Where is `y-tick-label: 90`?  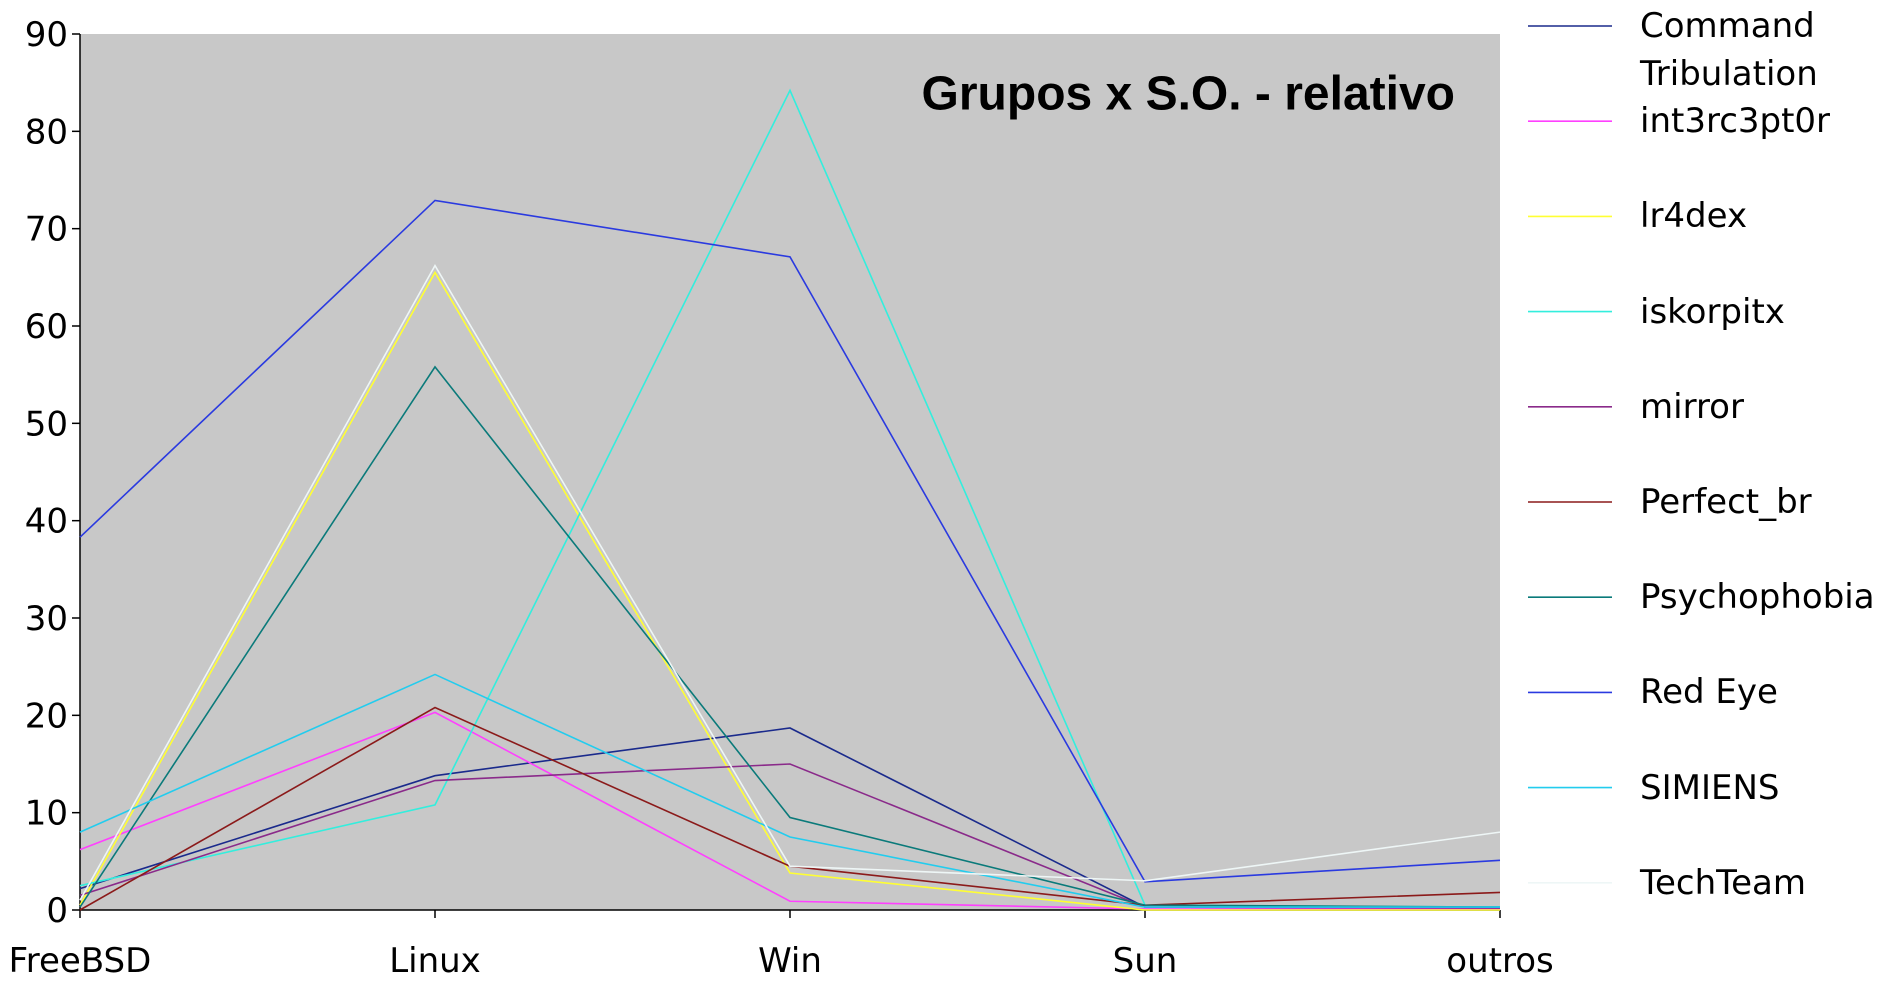 y-tick-label: 90 is located at coordinates (46, 35).